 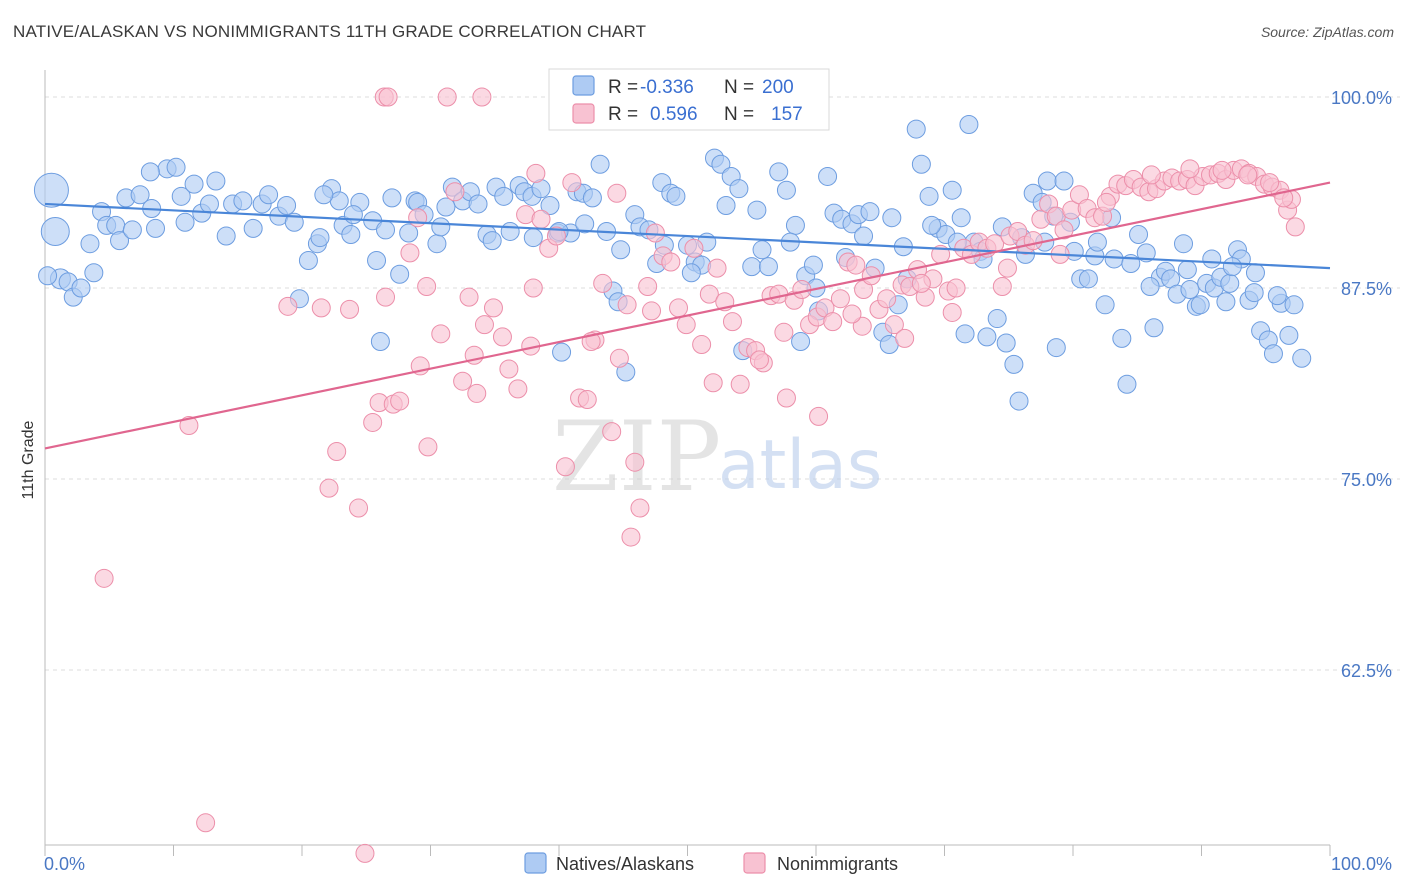 I want to click on natives-trend-line, so click(x=687, y=236).